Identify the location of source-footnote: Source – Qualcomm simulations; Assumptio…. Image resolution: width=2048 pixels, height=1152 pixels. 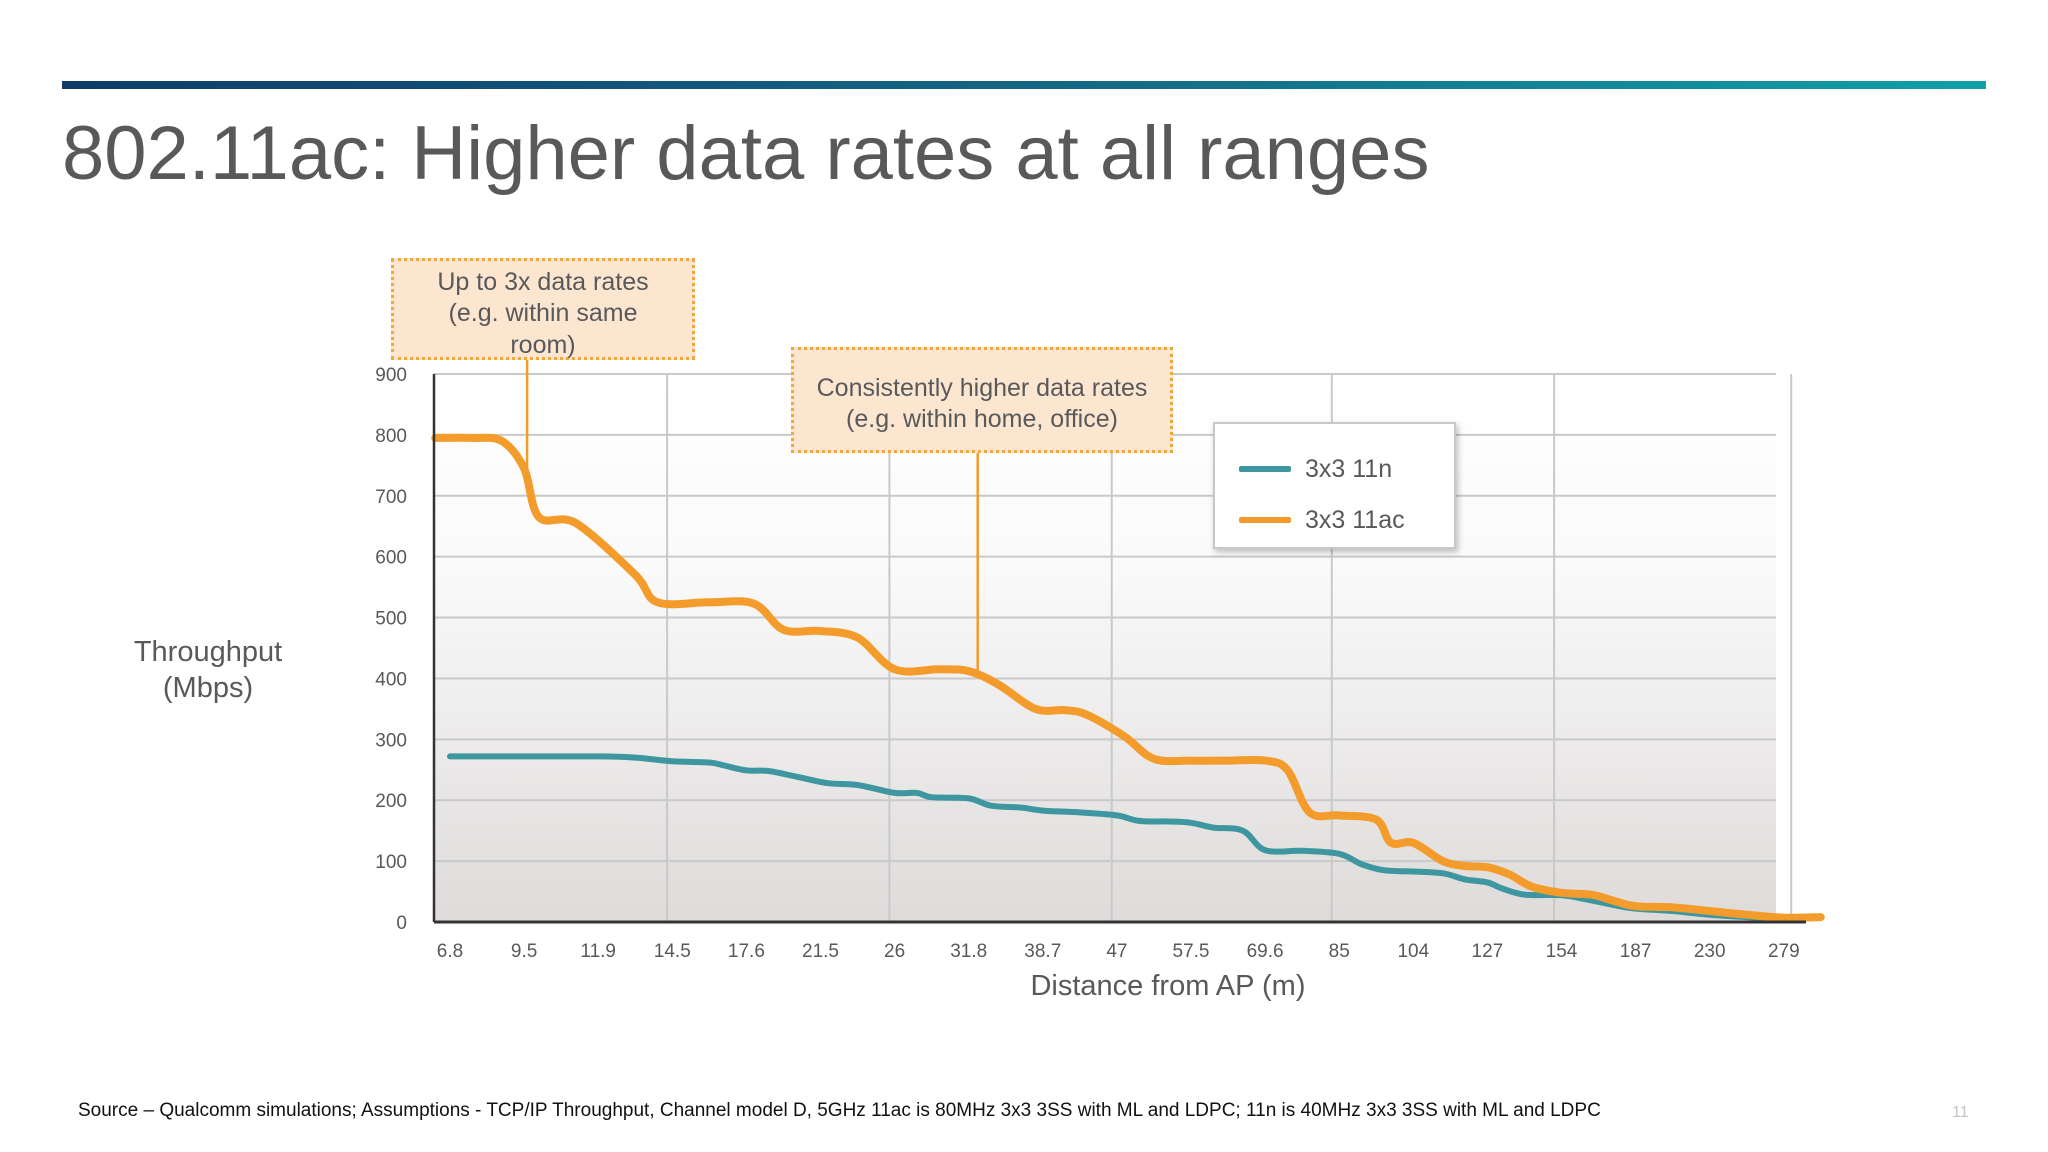
(839, 1110).